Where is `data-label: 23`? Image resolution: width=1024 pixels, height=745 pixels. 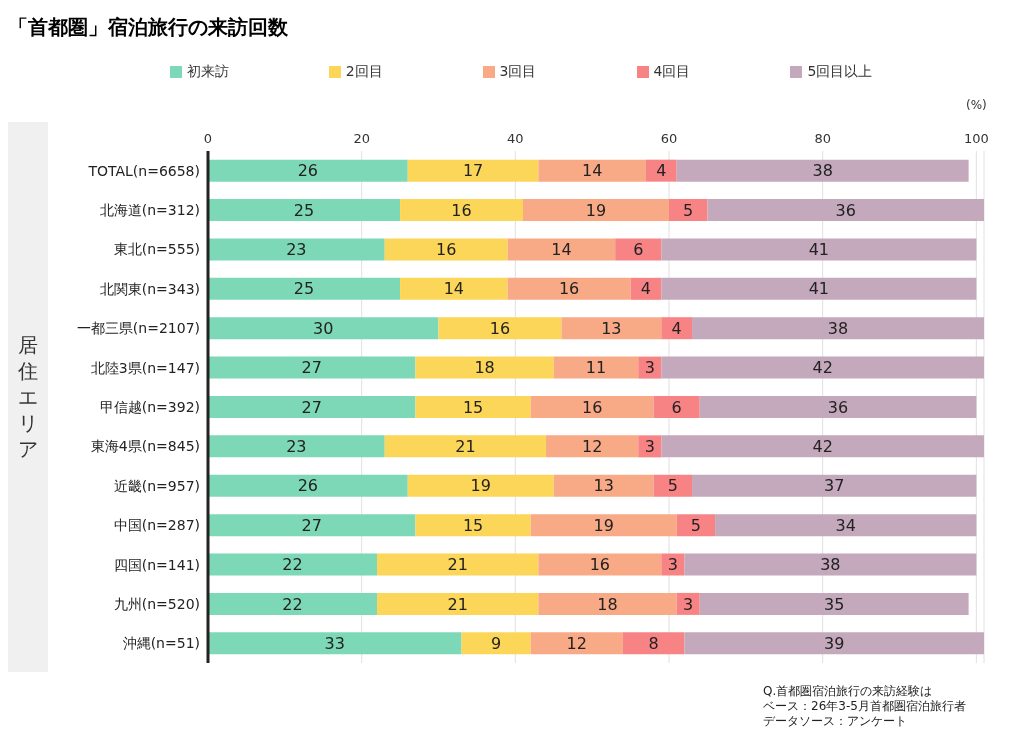
data-label: 23 is located at coordinates (296, 250).